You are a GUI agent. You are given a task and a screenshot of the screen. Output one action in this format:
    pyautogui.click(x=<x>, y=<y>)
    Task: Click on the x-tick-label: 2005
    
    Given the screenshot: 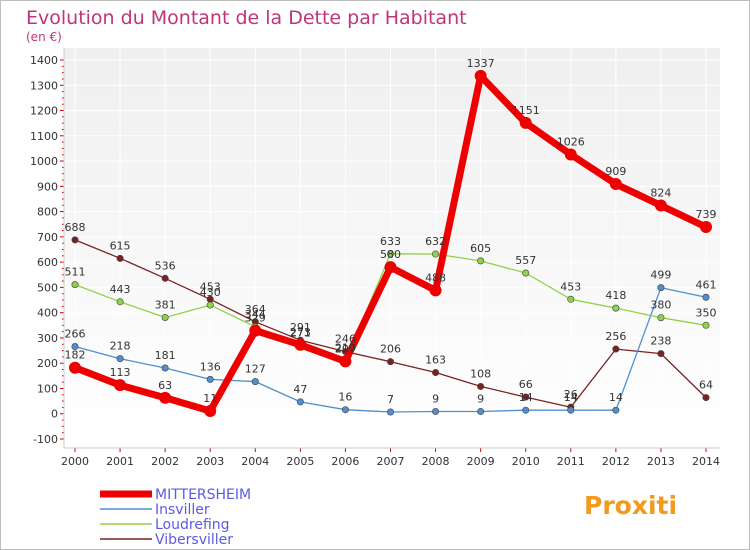 What is the action you would take?
    pyautogui.click(x=300, y=461)
    